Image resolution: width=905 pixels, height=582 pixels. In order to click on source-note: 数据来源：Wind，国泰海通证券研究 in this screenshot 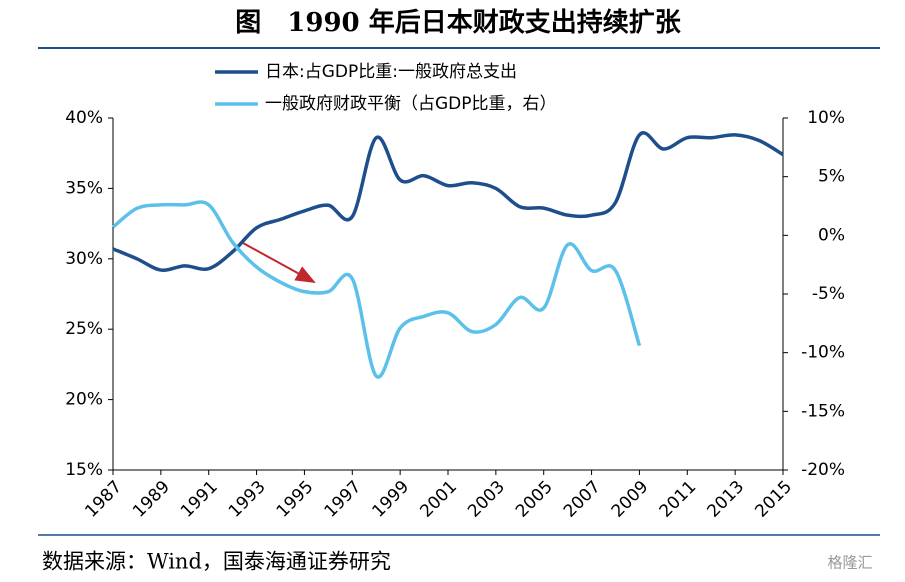, I will do `click(216, 562)`.